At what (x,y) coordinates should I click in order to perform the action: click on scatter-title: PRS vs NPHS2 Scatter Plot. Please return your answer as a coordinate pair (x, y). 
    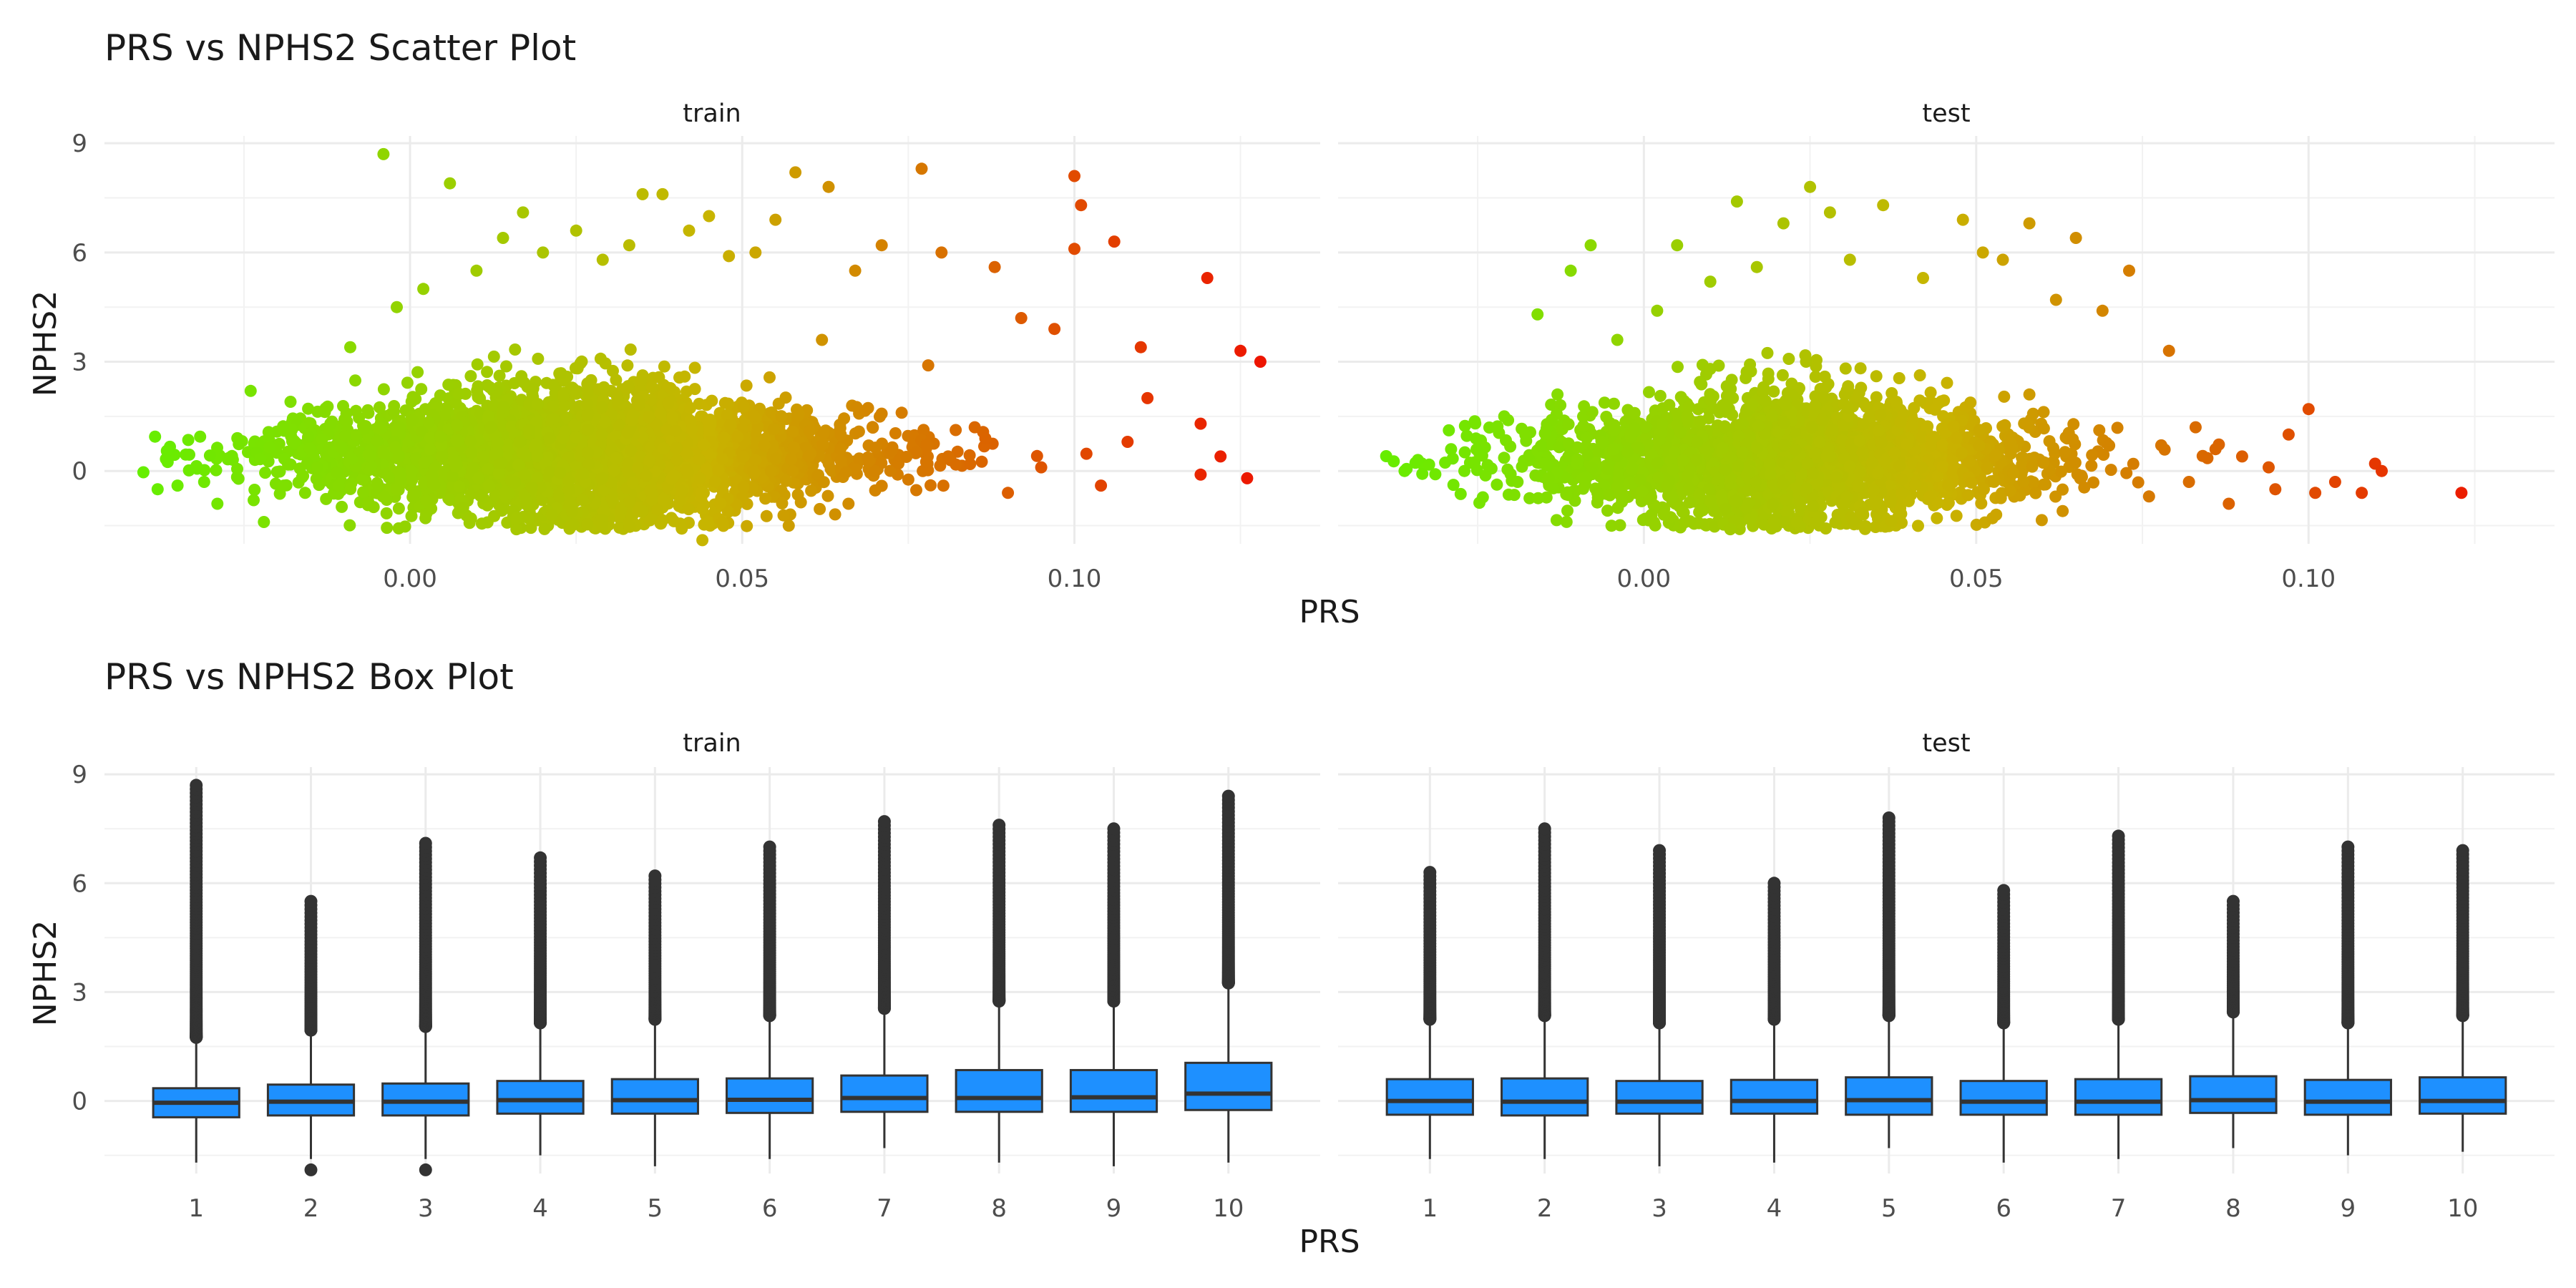
    Looking at the image, I should click on (340, 48).